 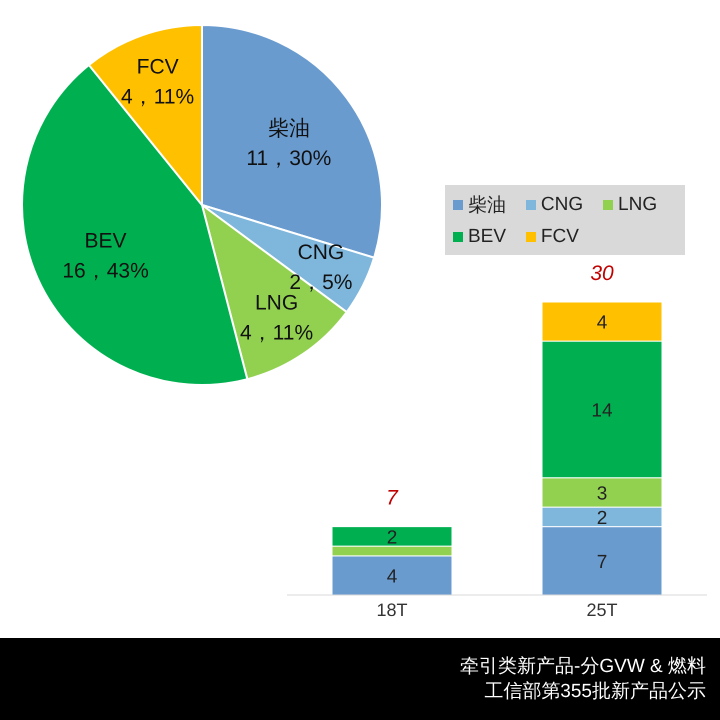 What do you see at coordinates (487, 237) in the screenshot?
I see `legend-label: BEV` at bounding box center [487, 237].